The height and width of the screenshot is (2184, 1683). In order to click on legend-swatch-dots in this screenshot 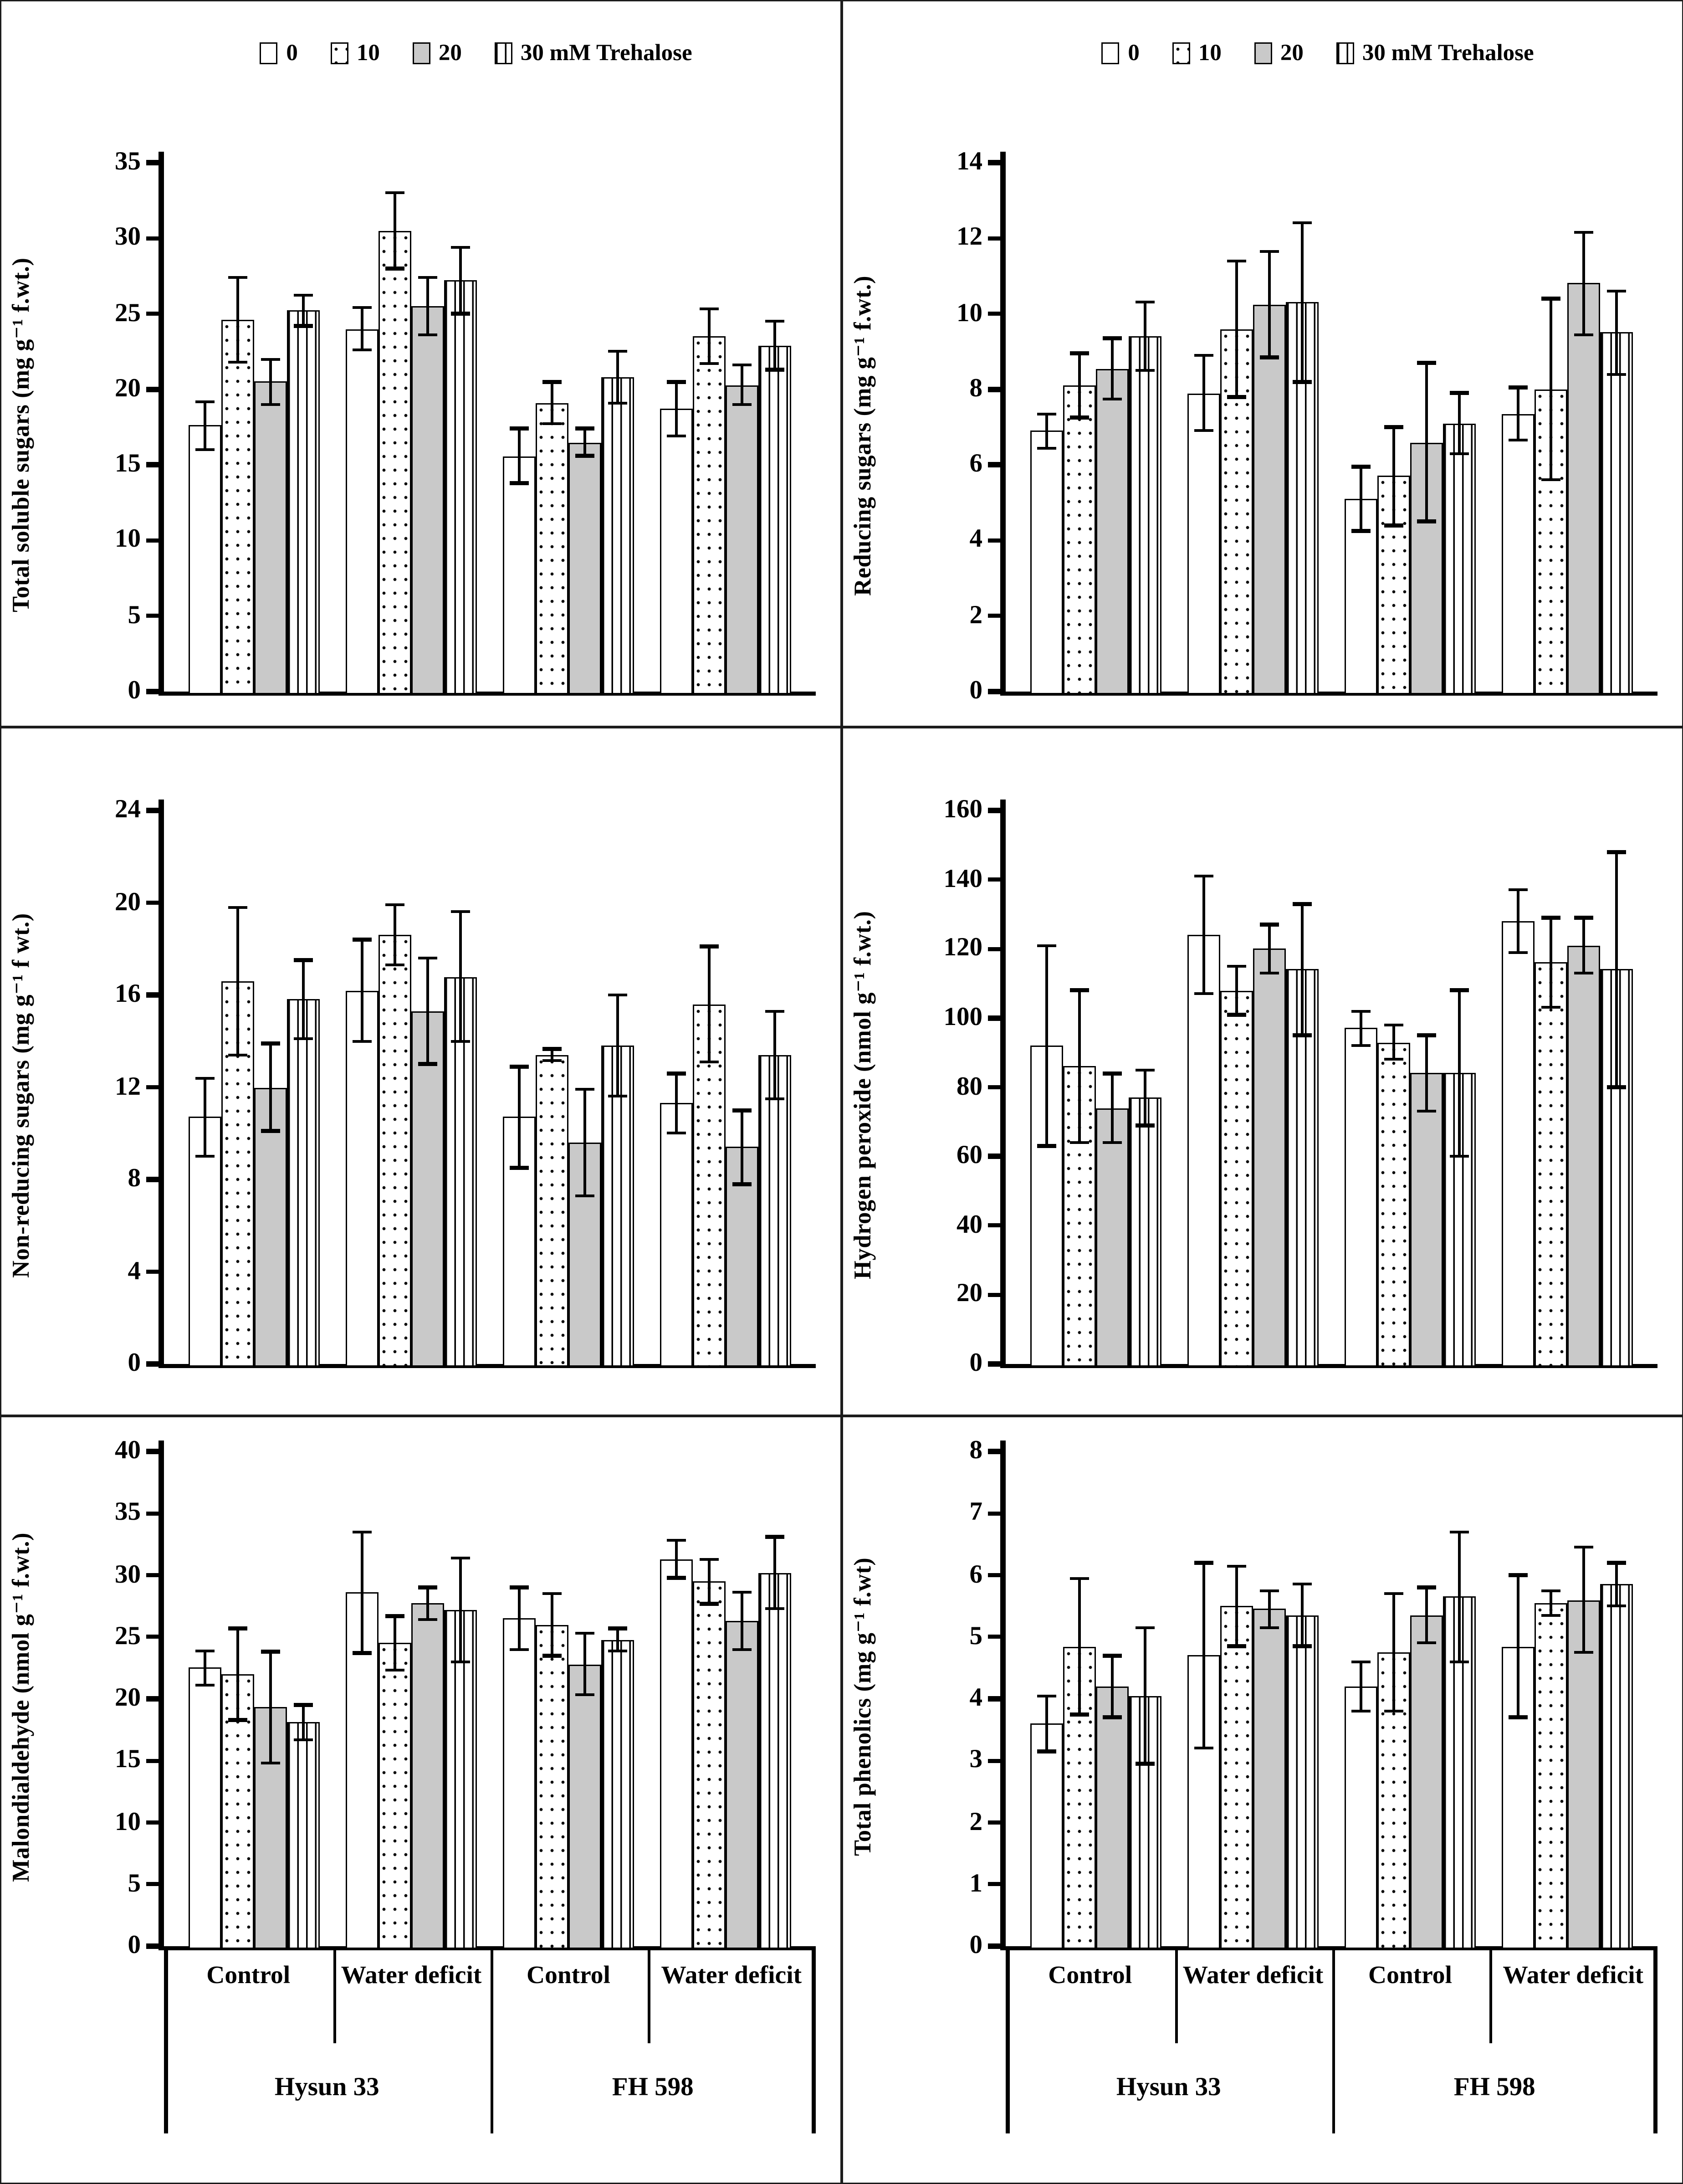, I will do `click(339, 53)`.